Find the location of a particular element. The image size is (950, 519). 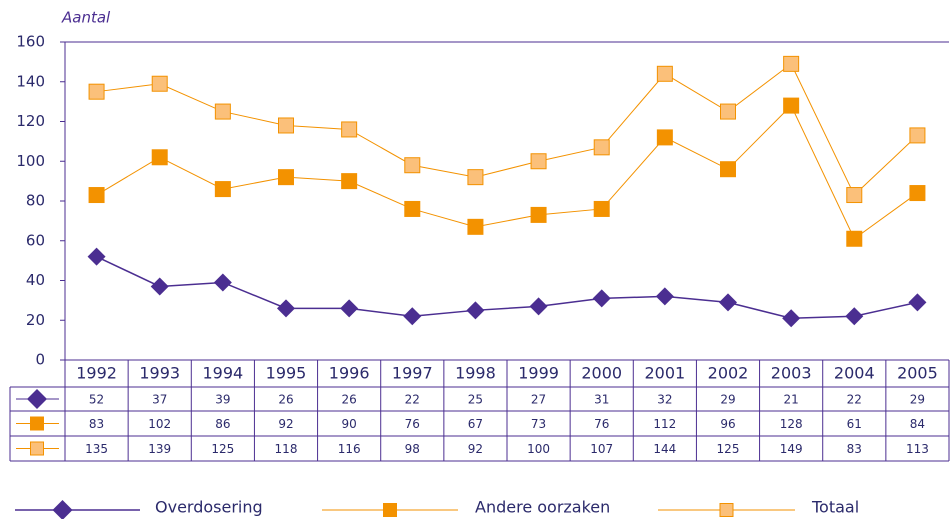

legend-label: Overdosering is located at coordinates (209, 507).